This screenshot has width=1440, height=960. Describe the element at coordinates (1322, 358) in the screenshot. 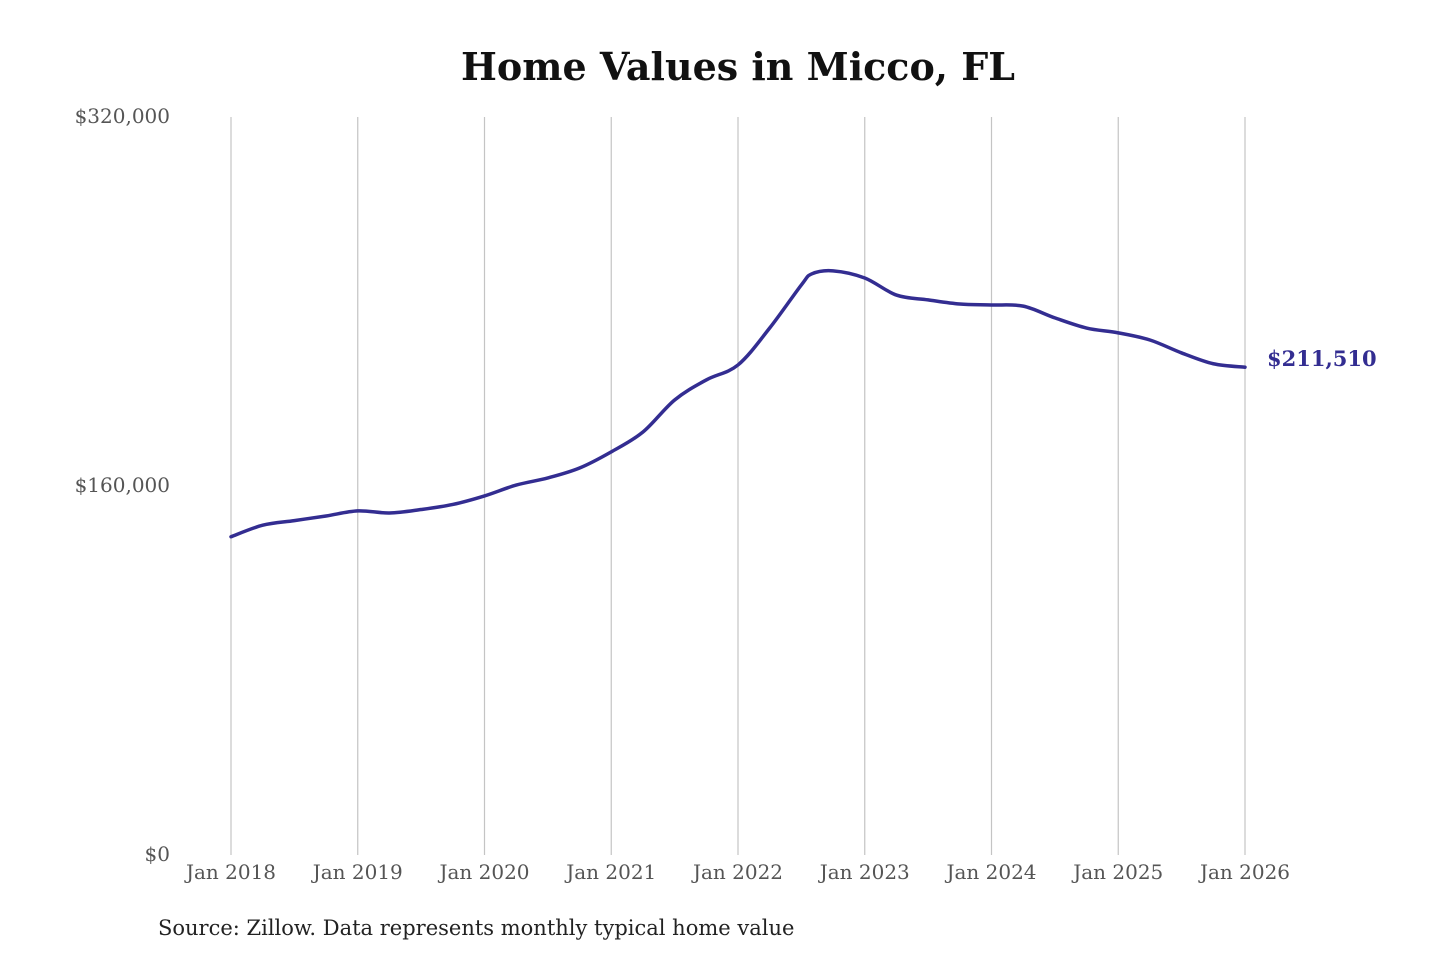

I see `end-value-label: $211,510` at that location.